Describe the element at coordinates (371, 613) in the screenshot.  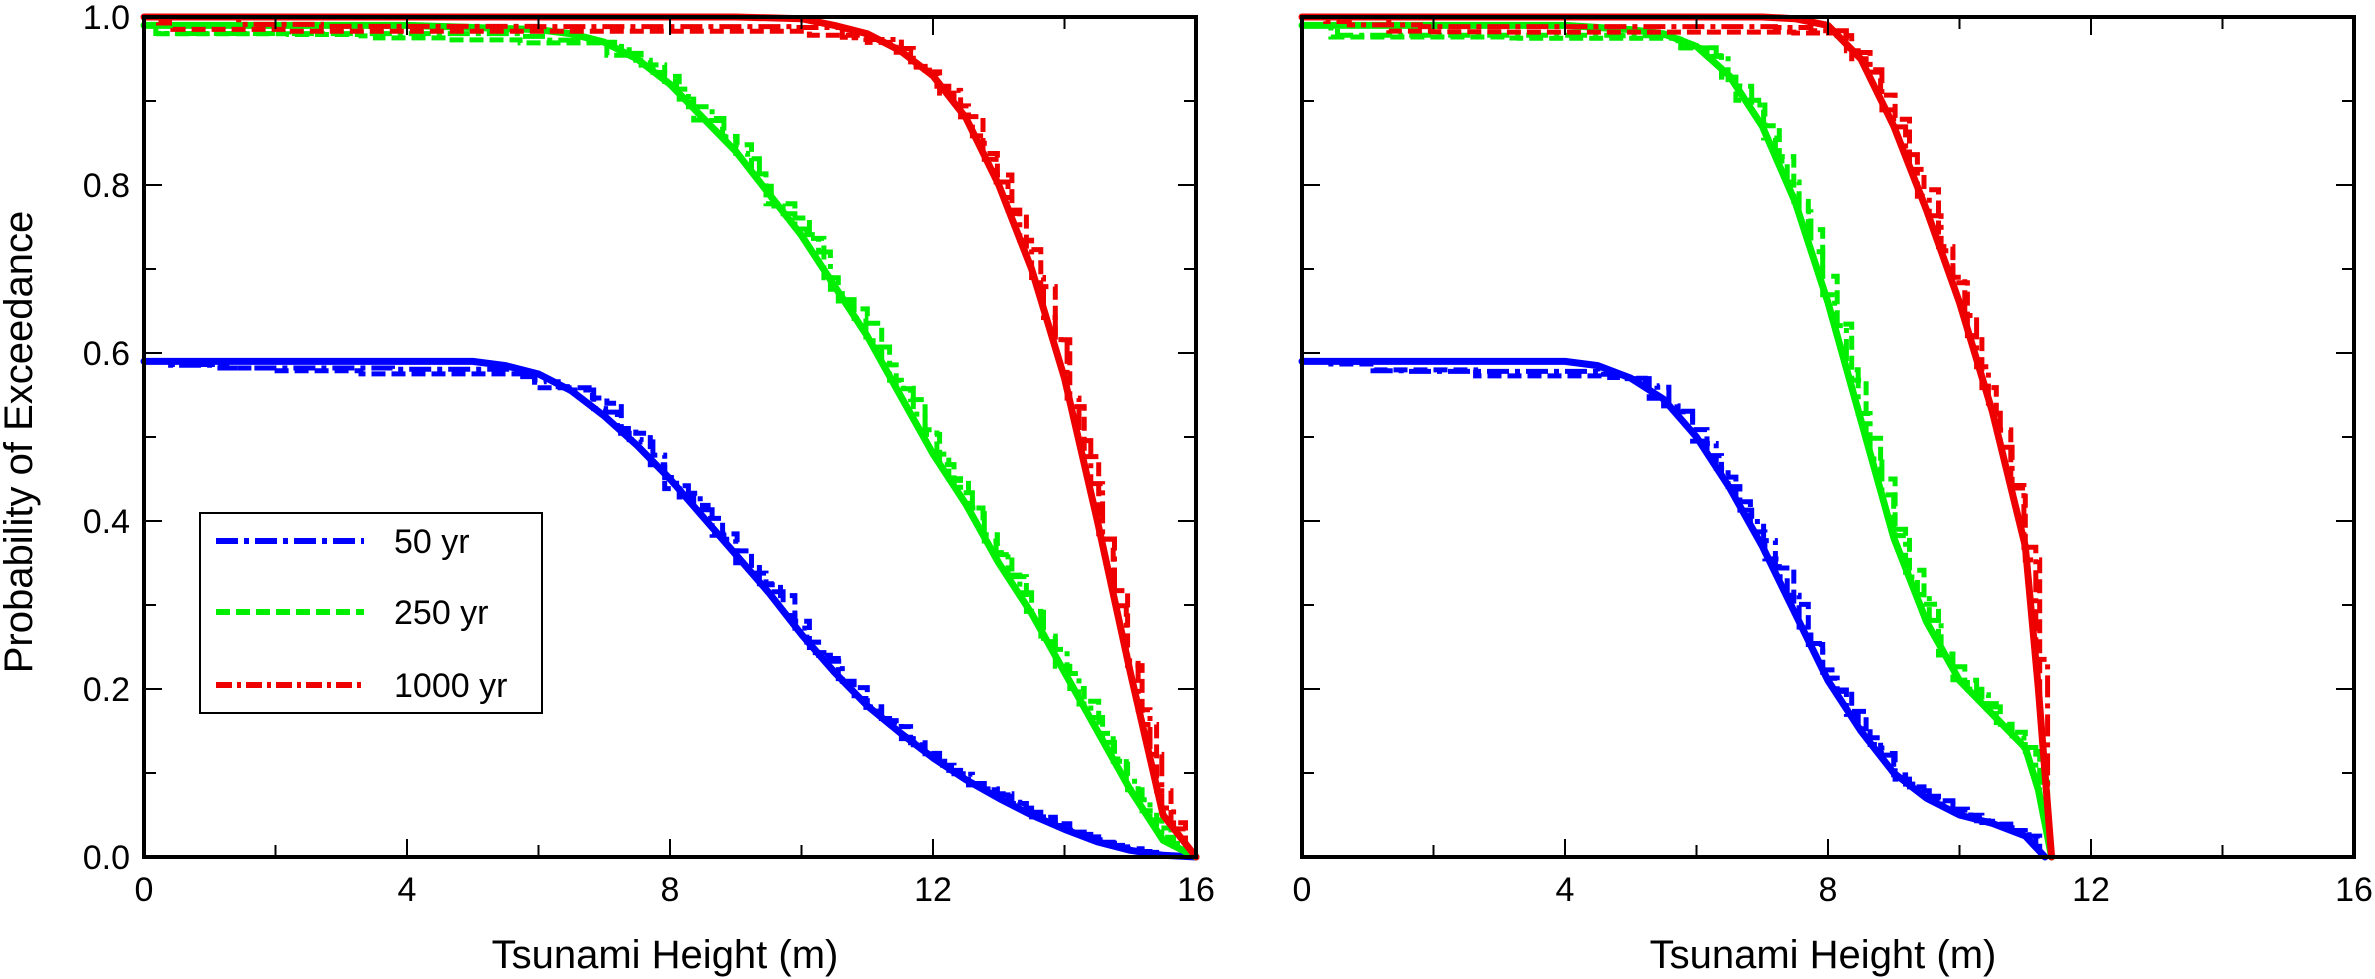
I see `legend: 50 yr 250 yr 1000 yr` at that location.